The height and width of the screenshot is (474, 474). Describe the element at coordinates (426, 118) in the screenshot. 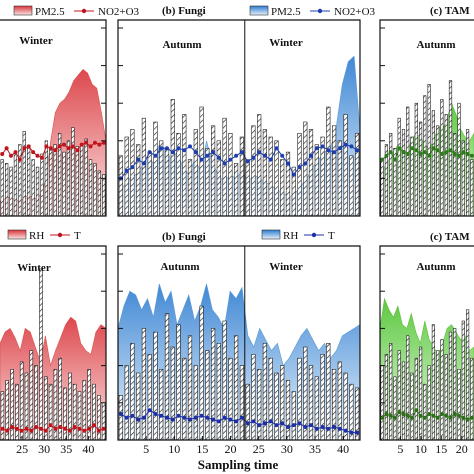

I see `frame-top-right` at that location.